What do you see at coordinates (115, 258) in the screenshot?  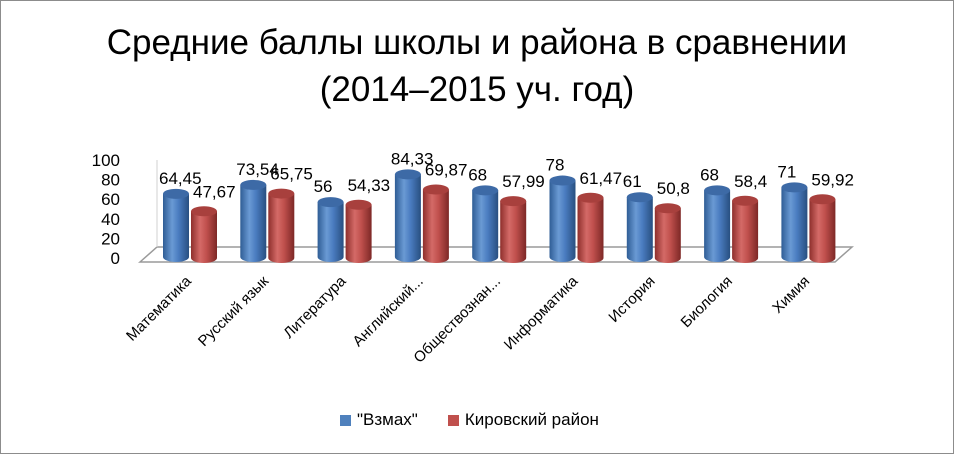 I see `svg-text: 0` at bounding box center [115, 258].